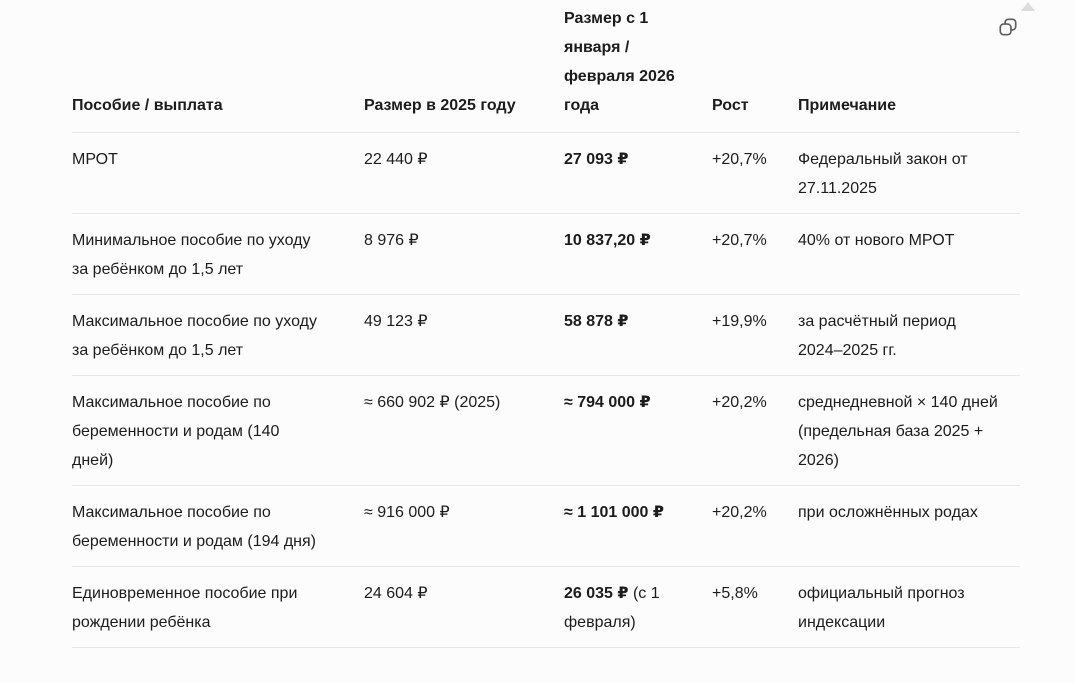 This screenshot has height=683, width=1074. What do you see at coordinates (440, 105) in the screenshot?
I see `column-header-size-2025: Размер в 2025 году` at bounding box center [440, 105].